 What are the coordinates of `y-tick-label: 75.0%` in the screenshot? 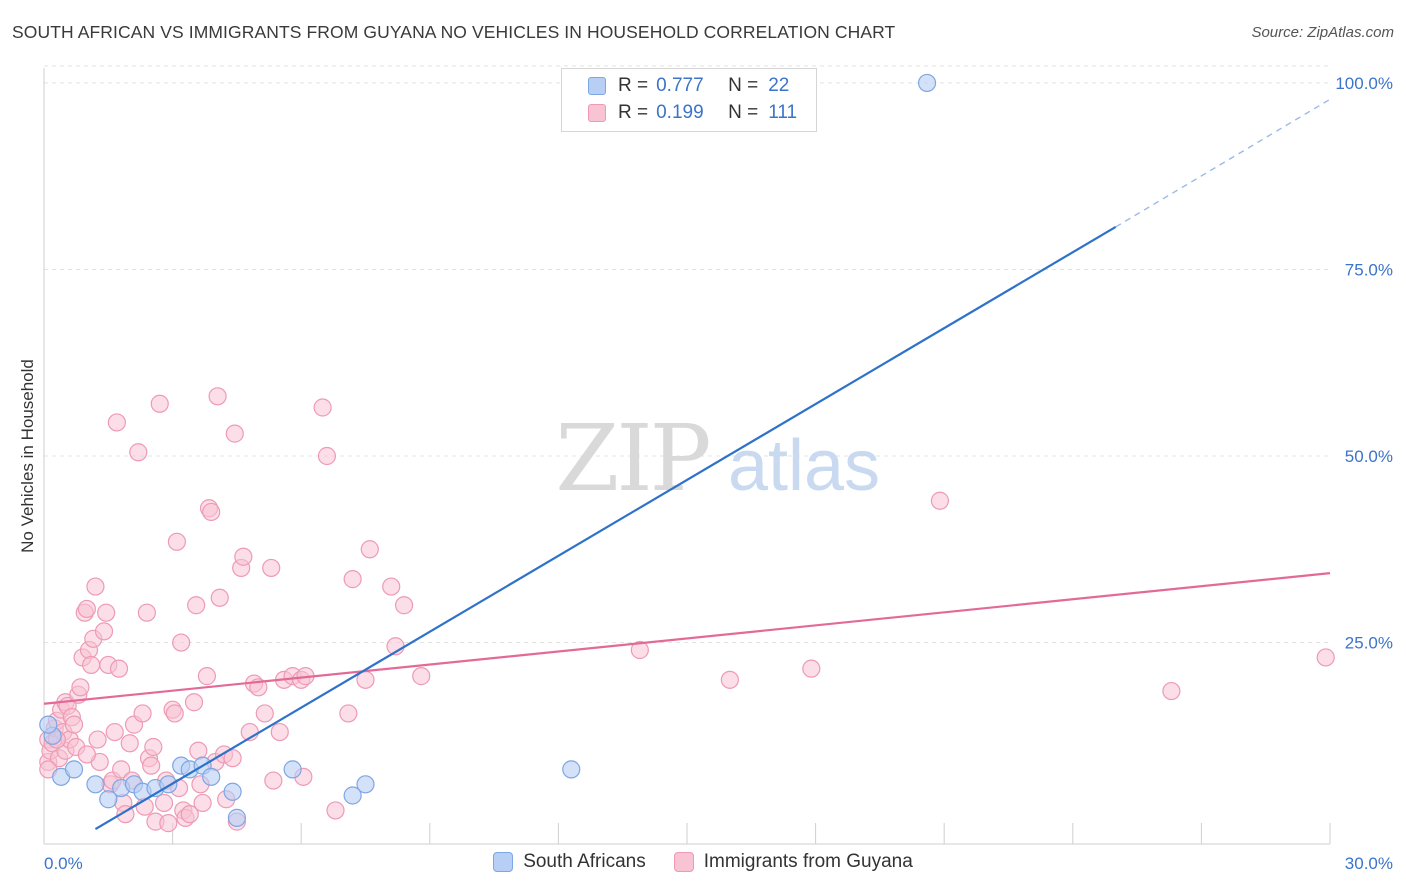 It's located at (1369, 269).